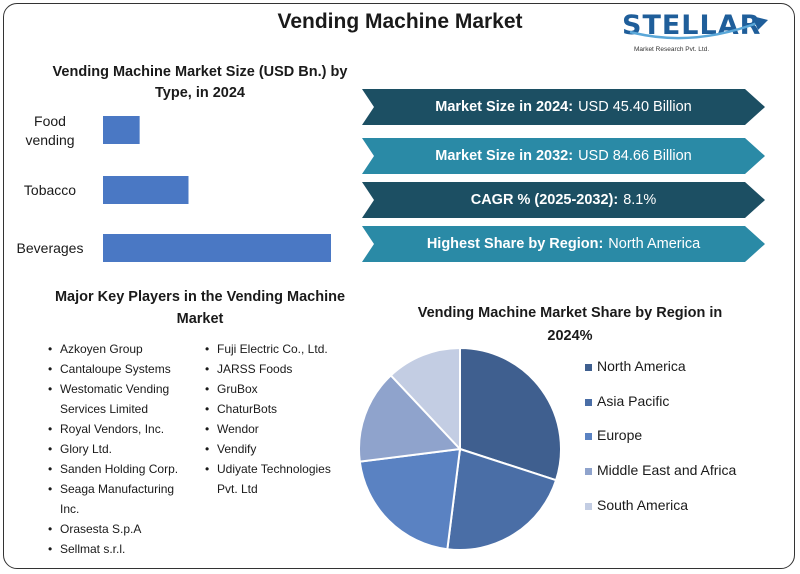 The height and width of the screenshot is (574, 800). I want to click on bar-category-label: Beverages, so click(50, 248).